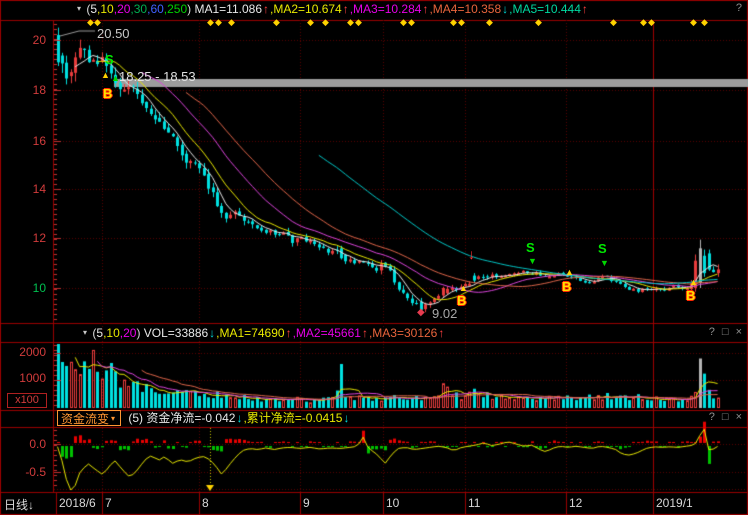 The height and width of the screenshot is (515, 748). I want to click on capital-flow-header: 资金流变 ▾ (5) 资金净流=-0.042↓,累计净流=-0.0415↓, so click(203, 418).